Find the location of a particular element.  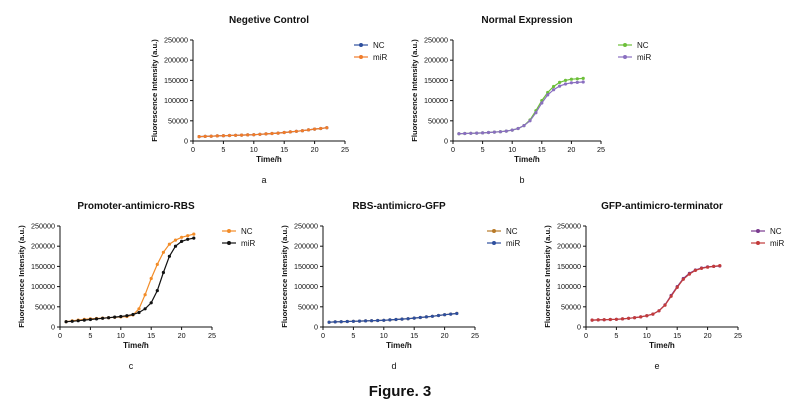

panel-label: b is located at coordinates (521, 180).